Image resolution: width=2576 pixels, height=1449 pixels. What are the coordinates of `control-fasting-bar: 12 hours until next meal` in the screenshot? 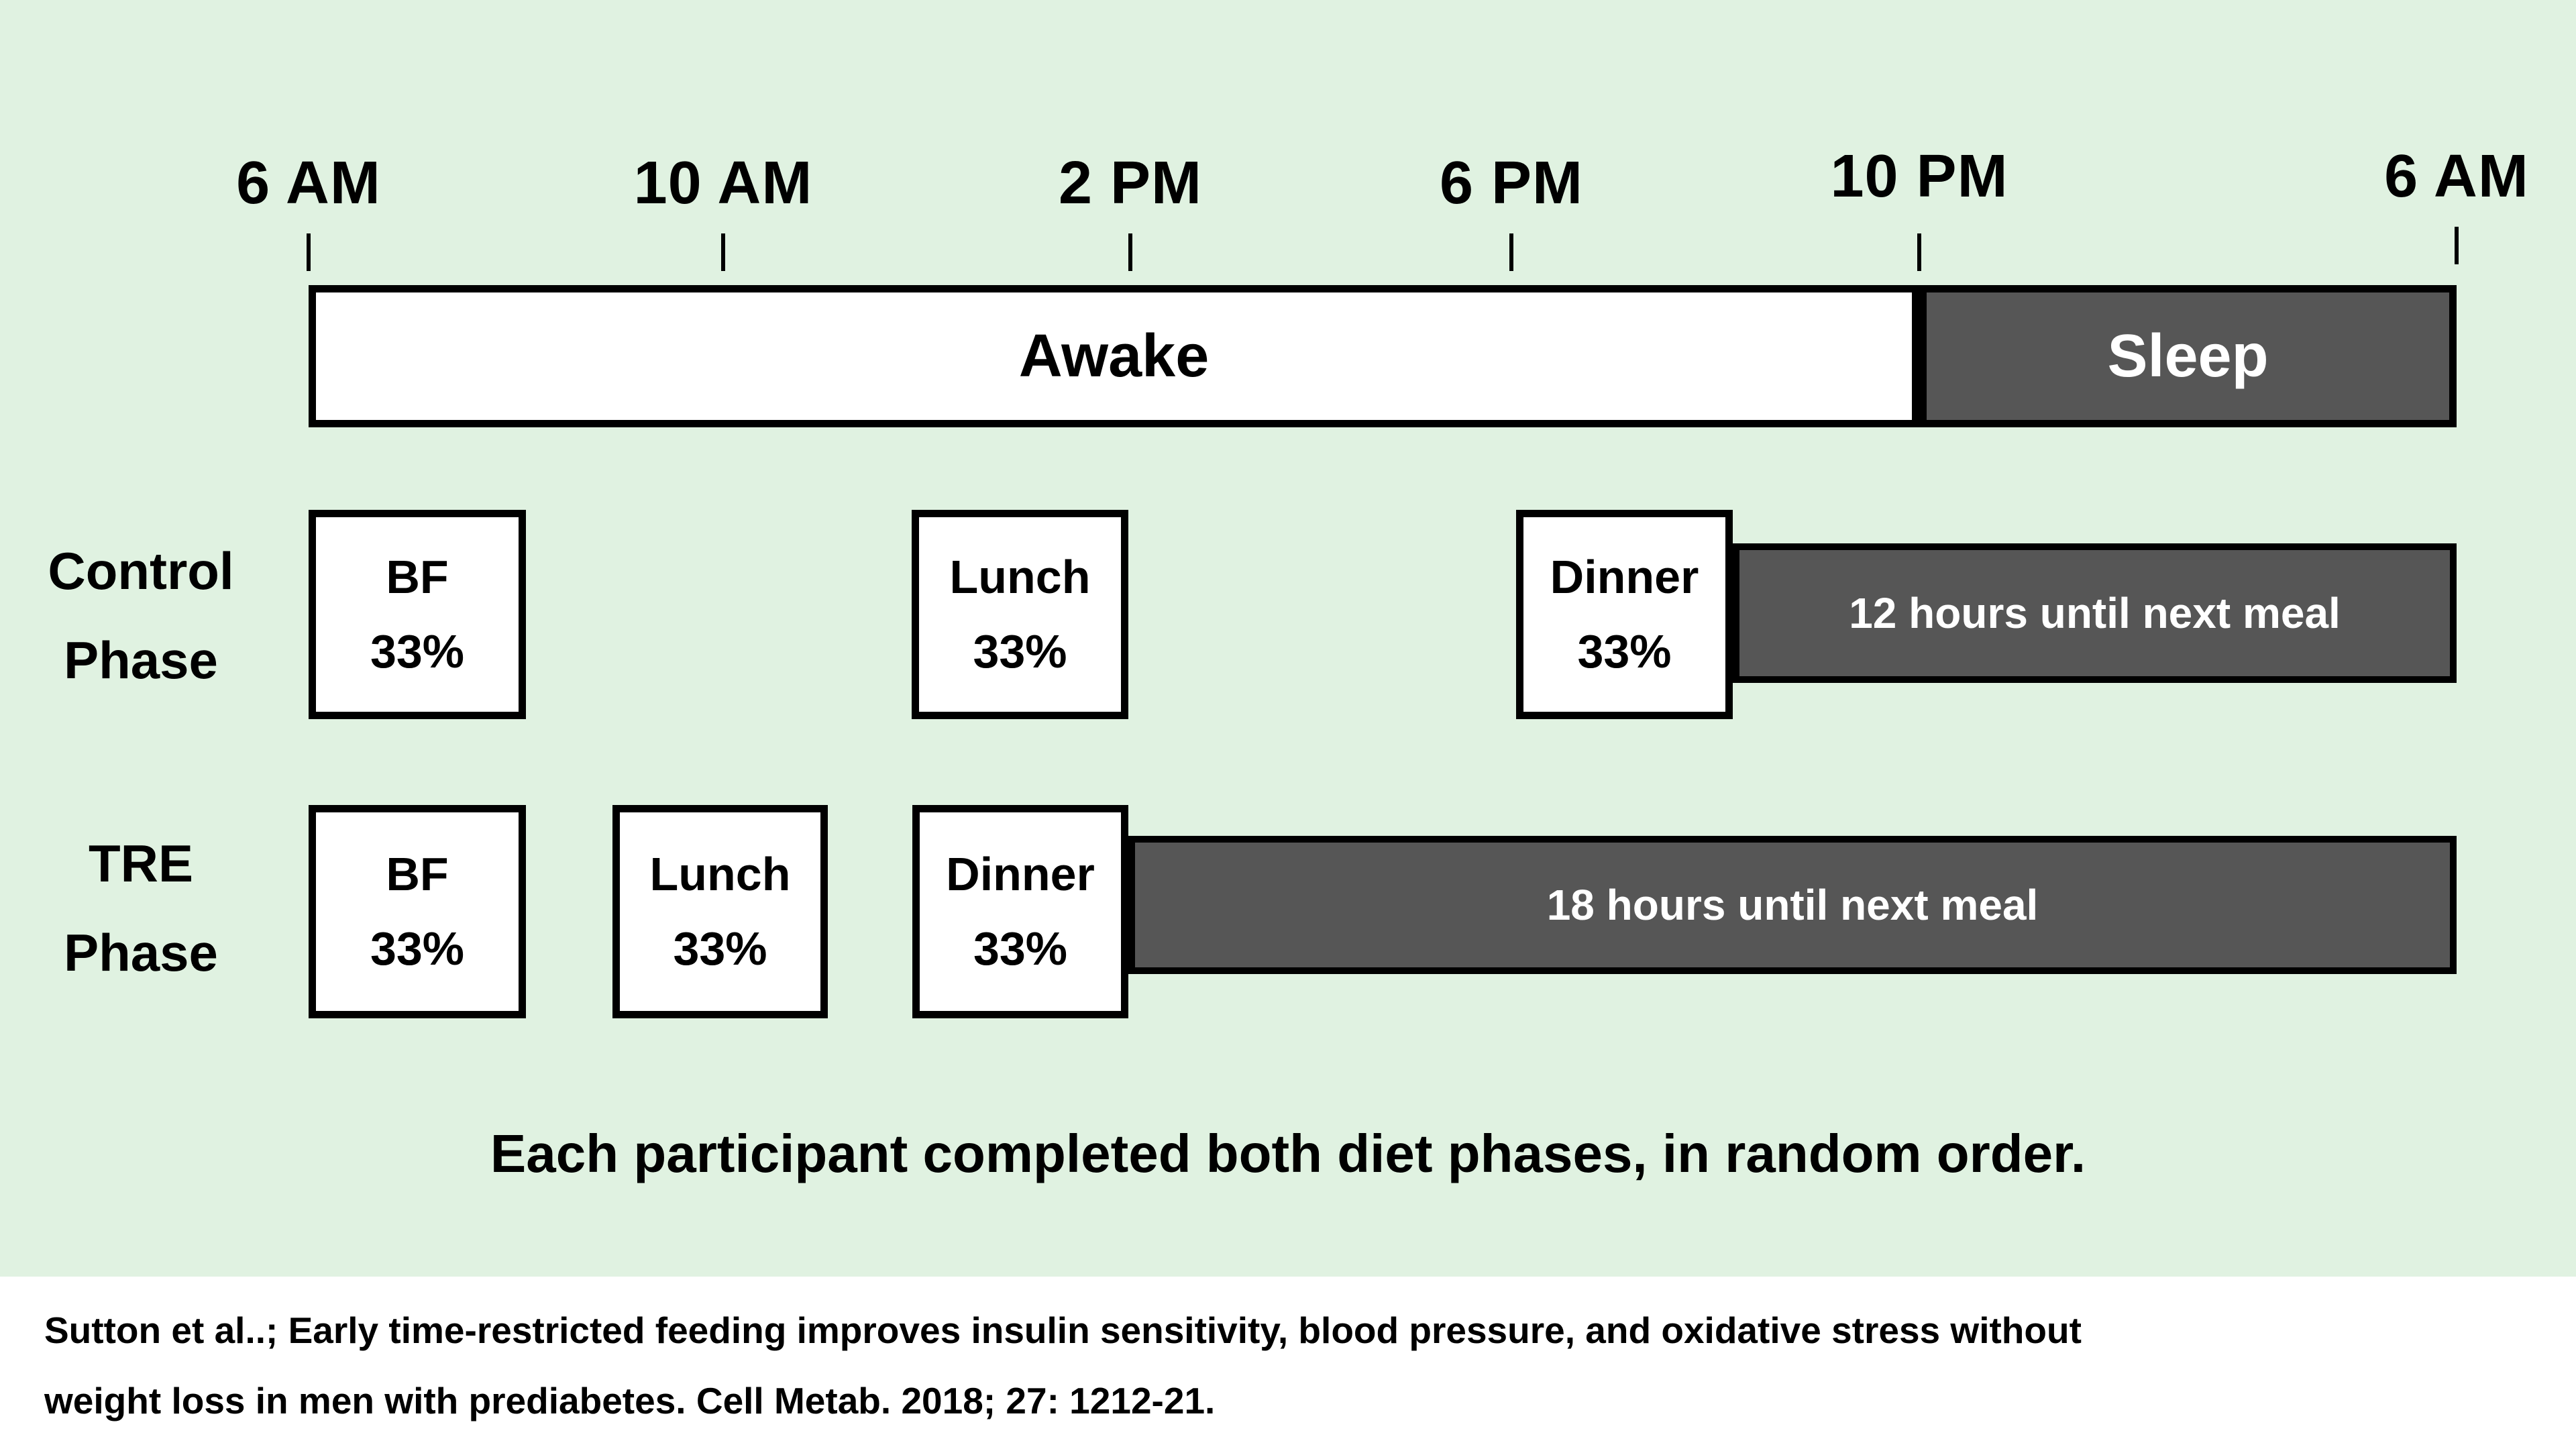 It's located at (2095, 613).